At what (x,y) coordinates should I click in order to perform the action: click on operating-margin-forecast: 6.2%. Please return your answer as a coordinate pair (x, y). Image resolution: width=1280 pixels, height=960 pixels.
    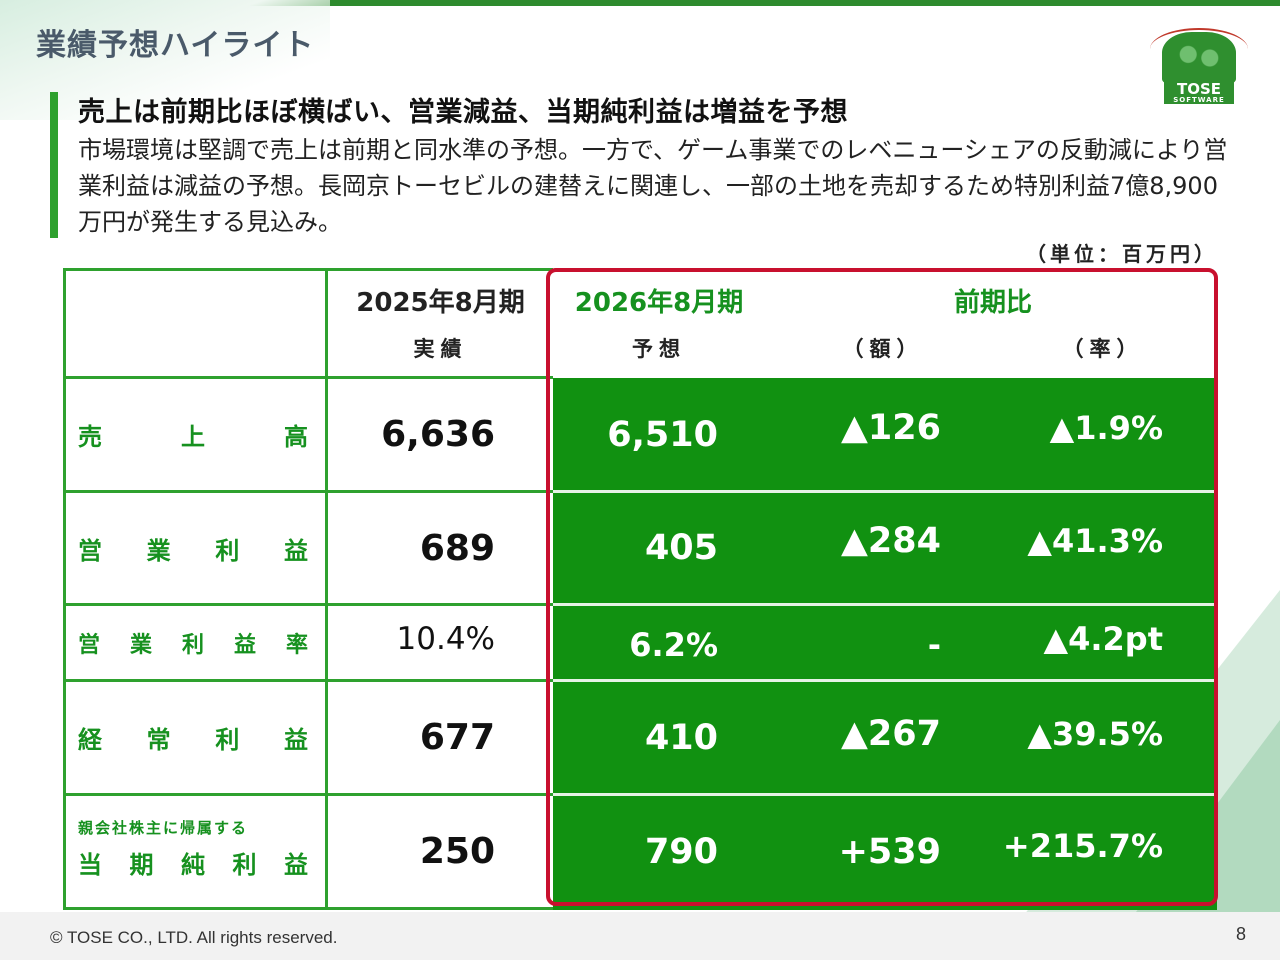
    Looking at the image, I should click on (673, 644).